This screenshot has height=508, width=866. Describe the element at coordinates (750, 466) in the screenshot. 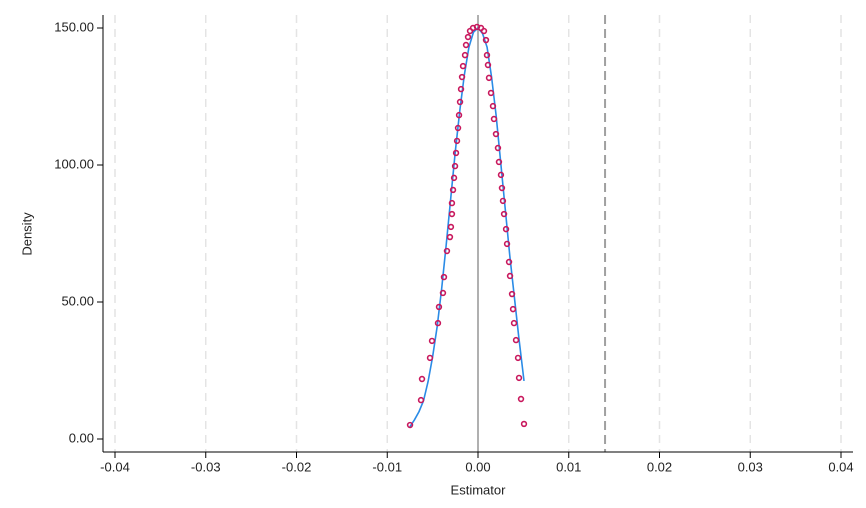

I see `x-tick-label: 0.03` at that location.